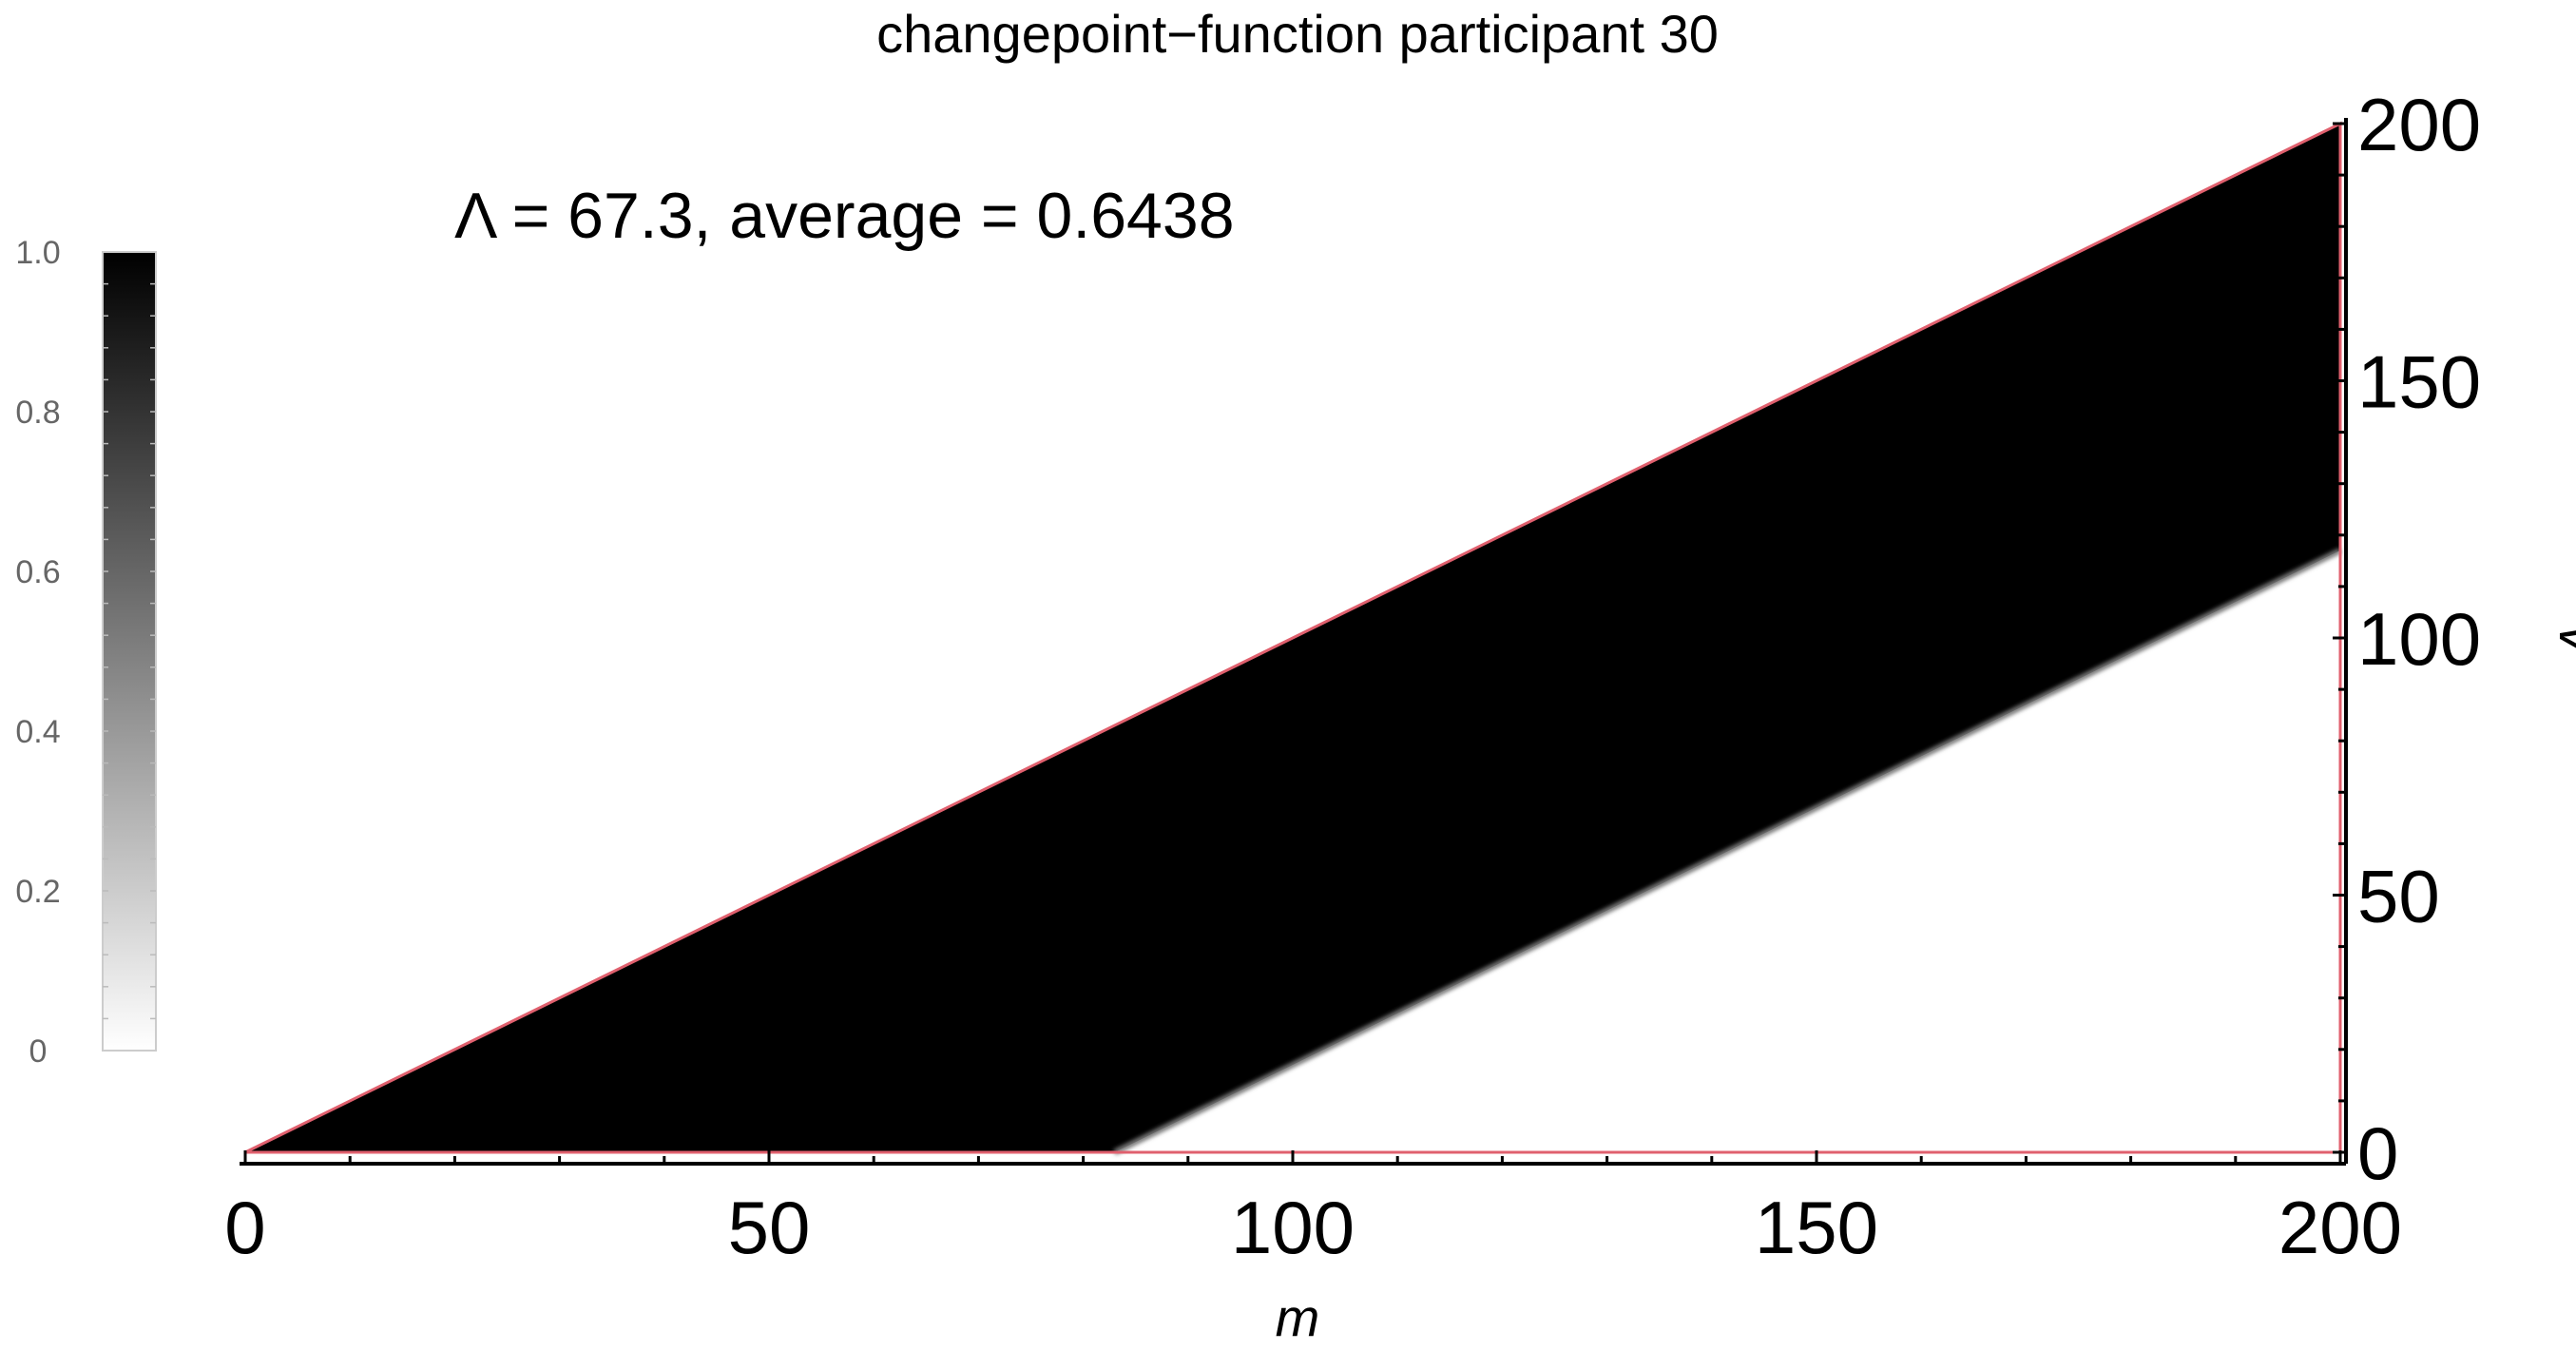  Describe the element at coordinates (38, 892) in the screenshot. I see `colorbar-tick-label: 0.2` at that location.